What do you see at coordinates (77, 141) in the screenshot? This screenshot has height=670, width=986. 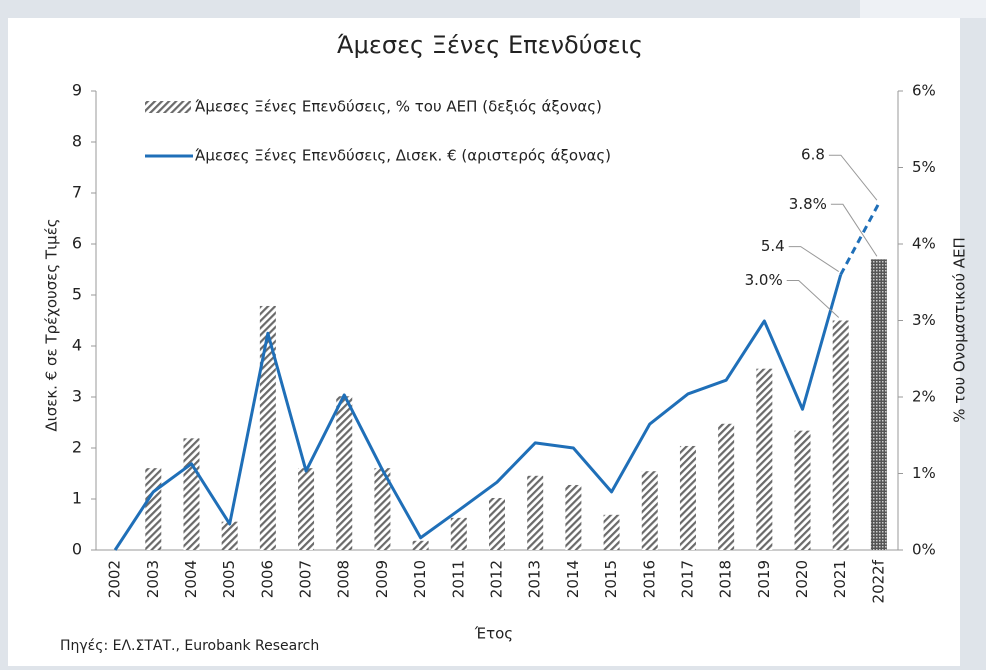 I see `y-tick-label: 8` at bounding box center [77, 141].